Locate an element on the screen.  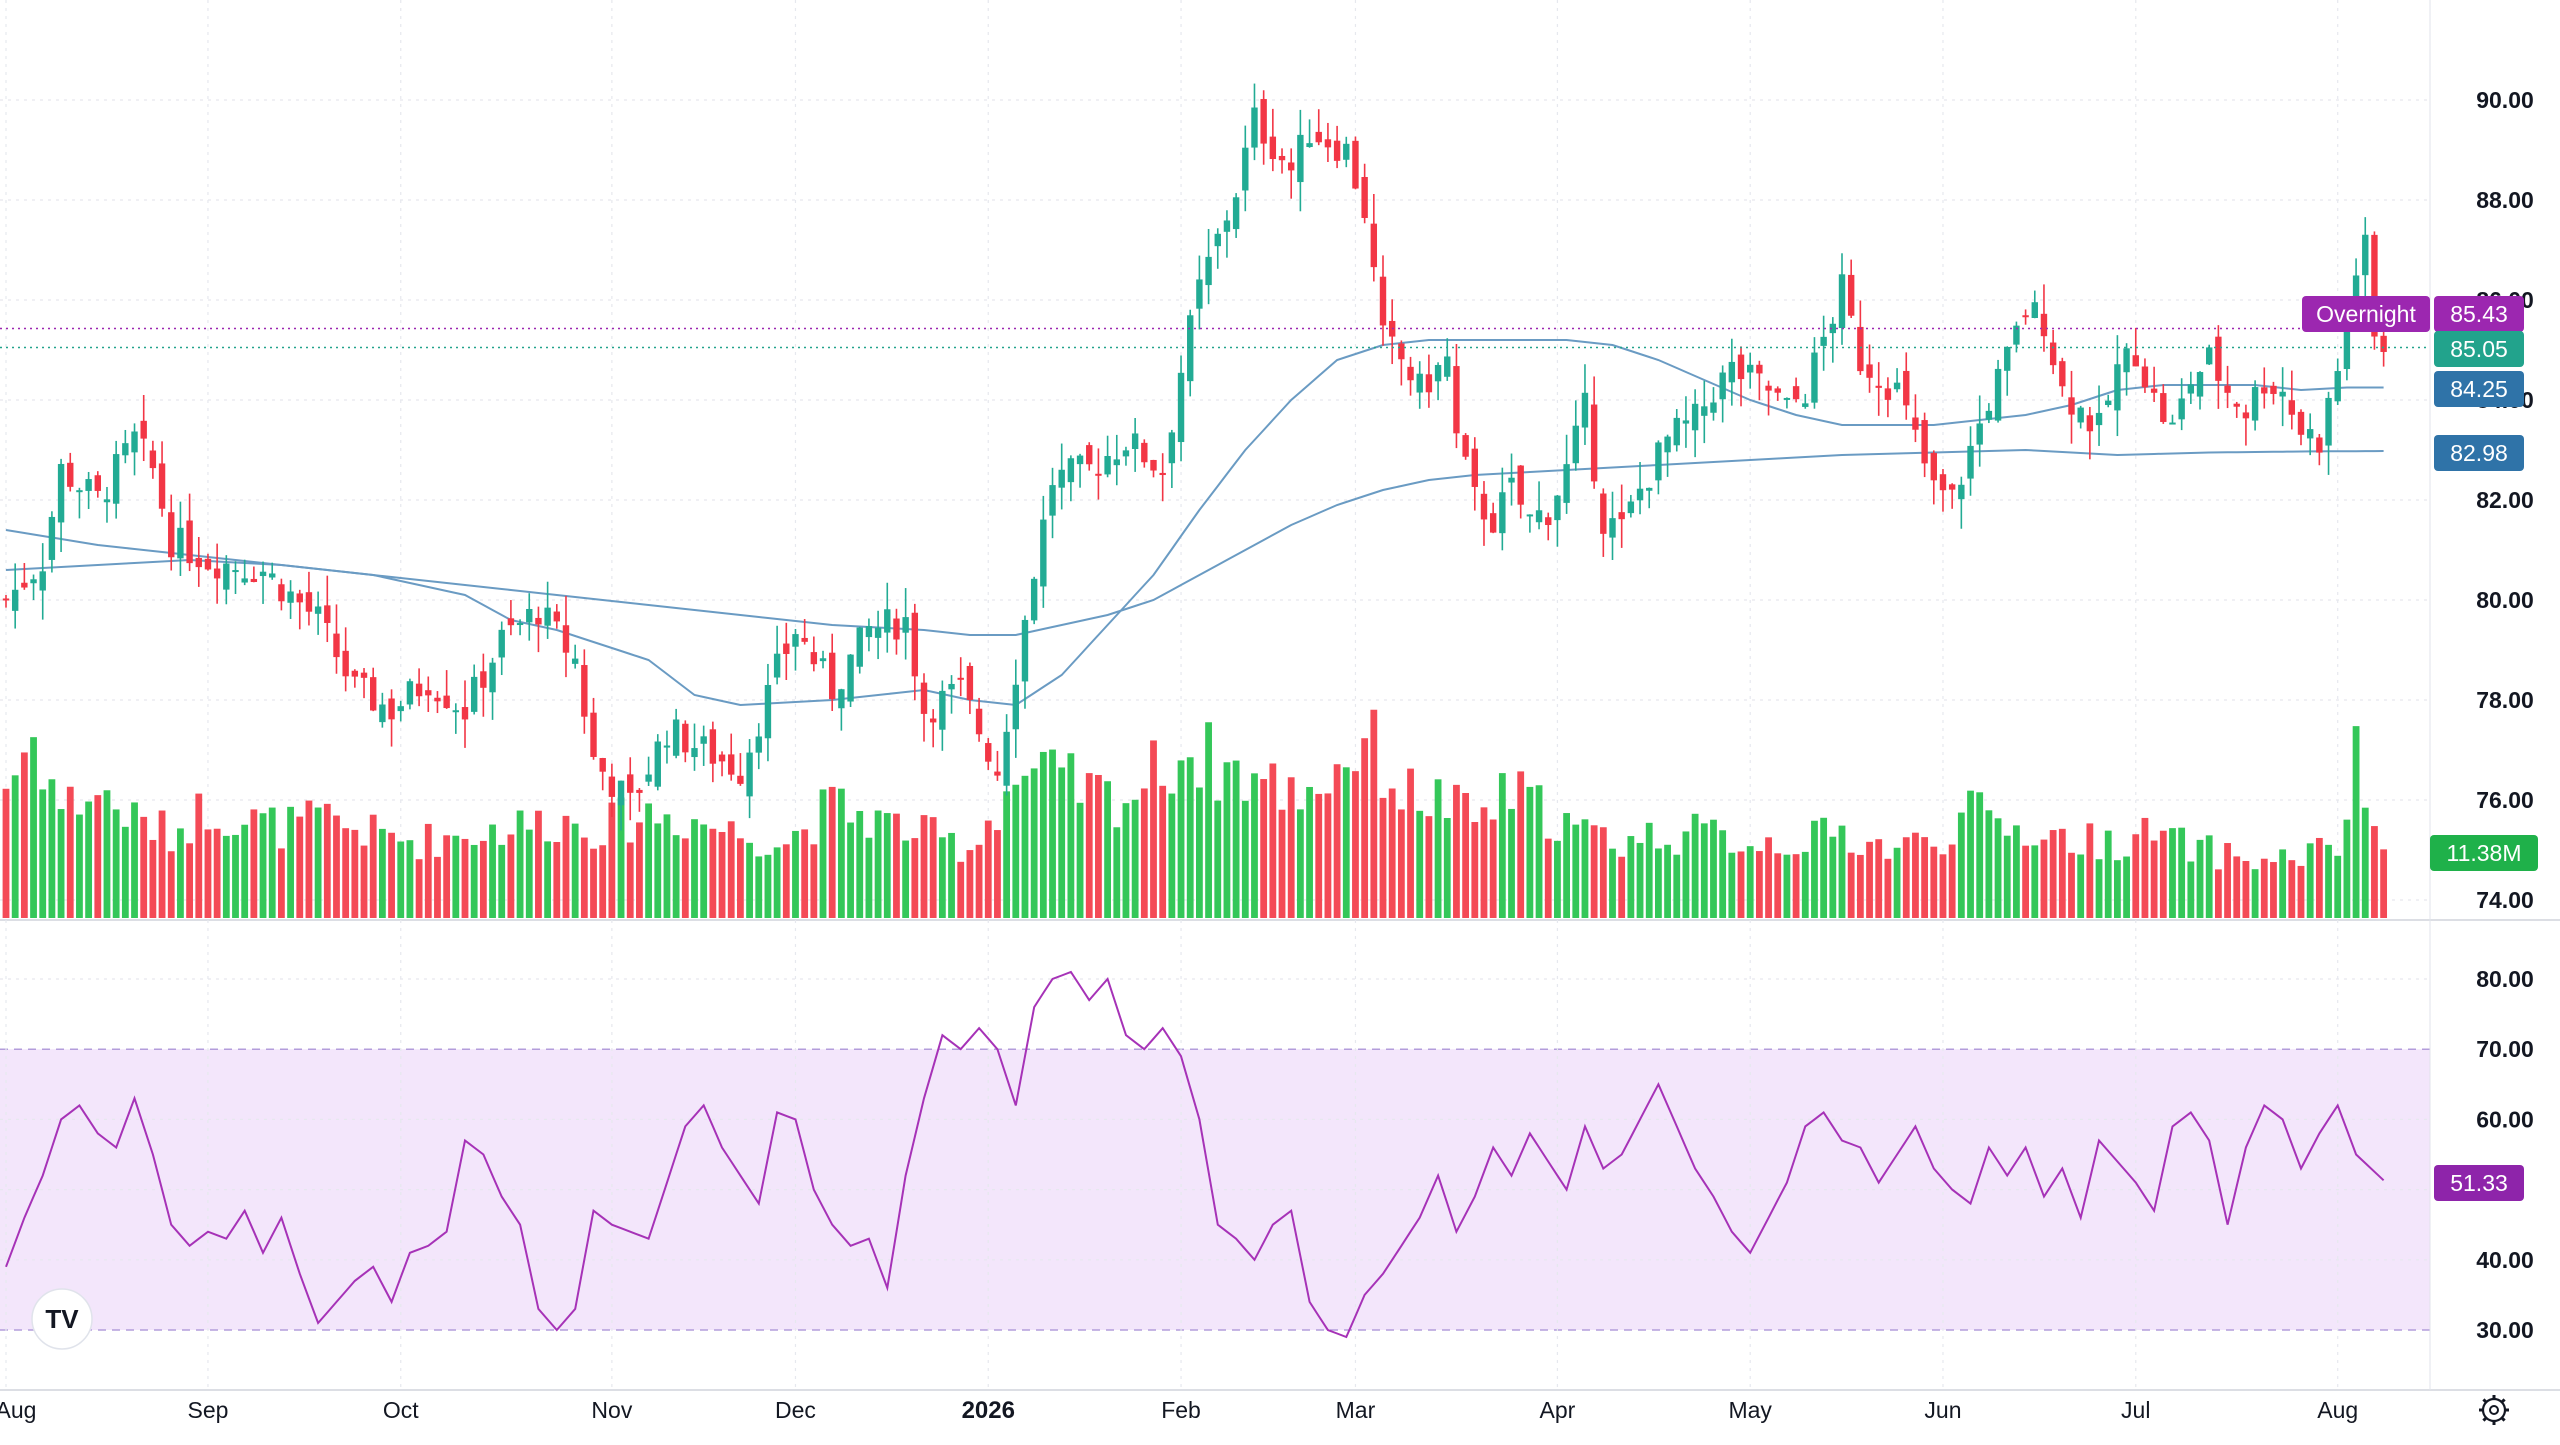
rsi-tick-label: 60.00 is located at coordinates (2505, 1119).